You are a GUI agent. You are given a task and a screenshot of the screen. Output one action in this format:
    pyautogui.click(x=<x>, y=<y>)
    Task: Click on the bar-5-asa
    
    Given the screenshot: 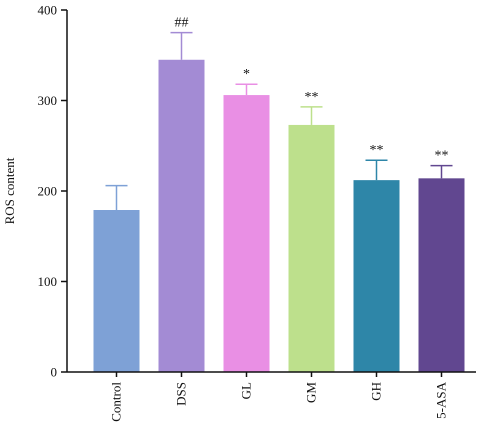 What is the action you would take?
    pyautogui.click(x=441, y=275)
    